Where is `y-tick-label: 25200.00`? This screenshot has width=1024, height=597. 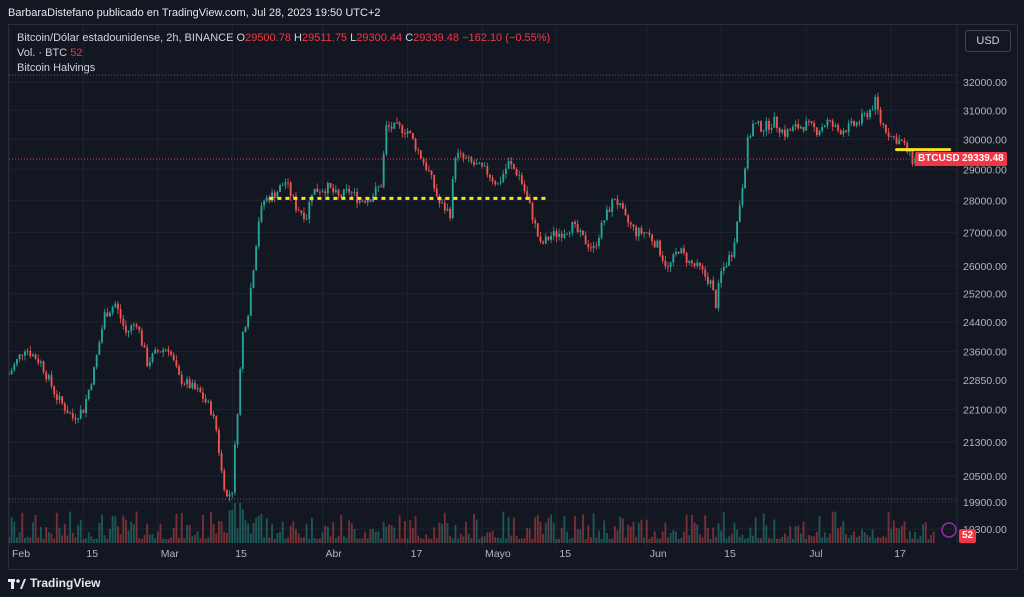
y-tick-label: 25200.00 is located at coordinates (985, 294).